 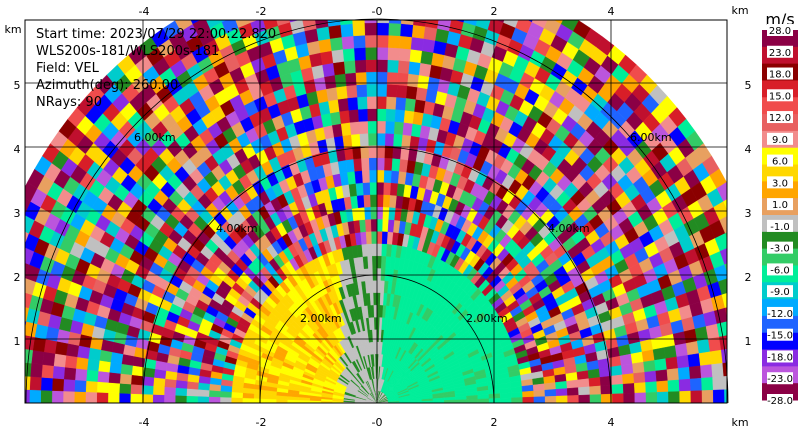 I want to click on x-tick-bottom-label: -0, so click(x=377, y=422).